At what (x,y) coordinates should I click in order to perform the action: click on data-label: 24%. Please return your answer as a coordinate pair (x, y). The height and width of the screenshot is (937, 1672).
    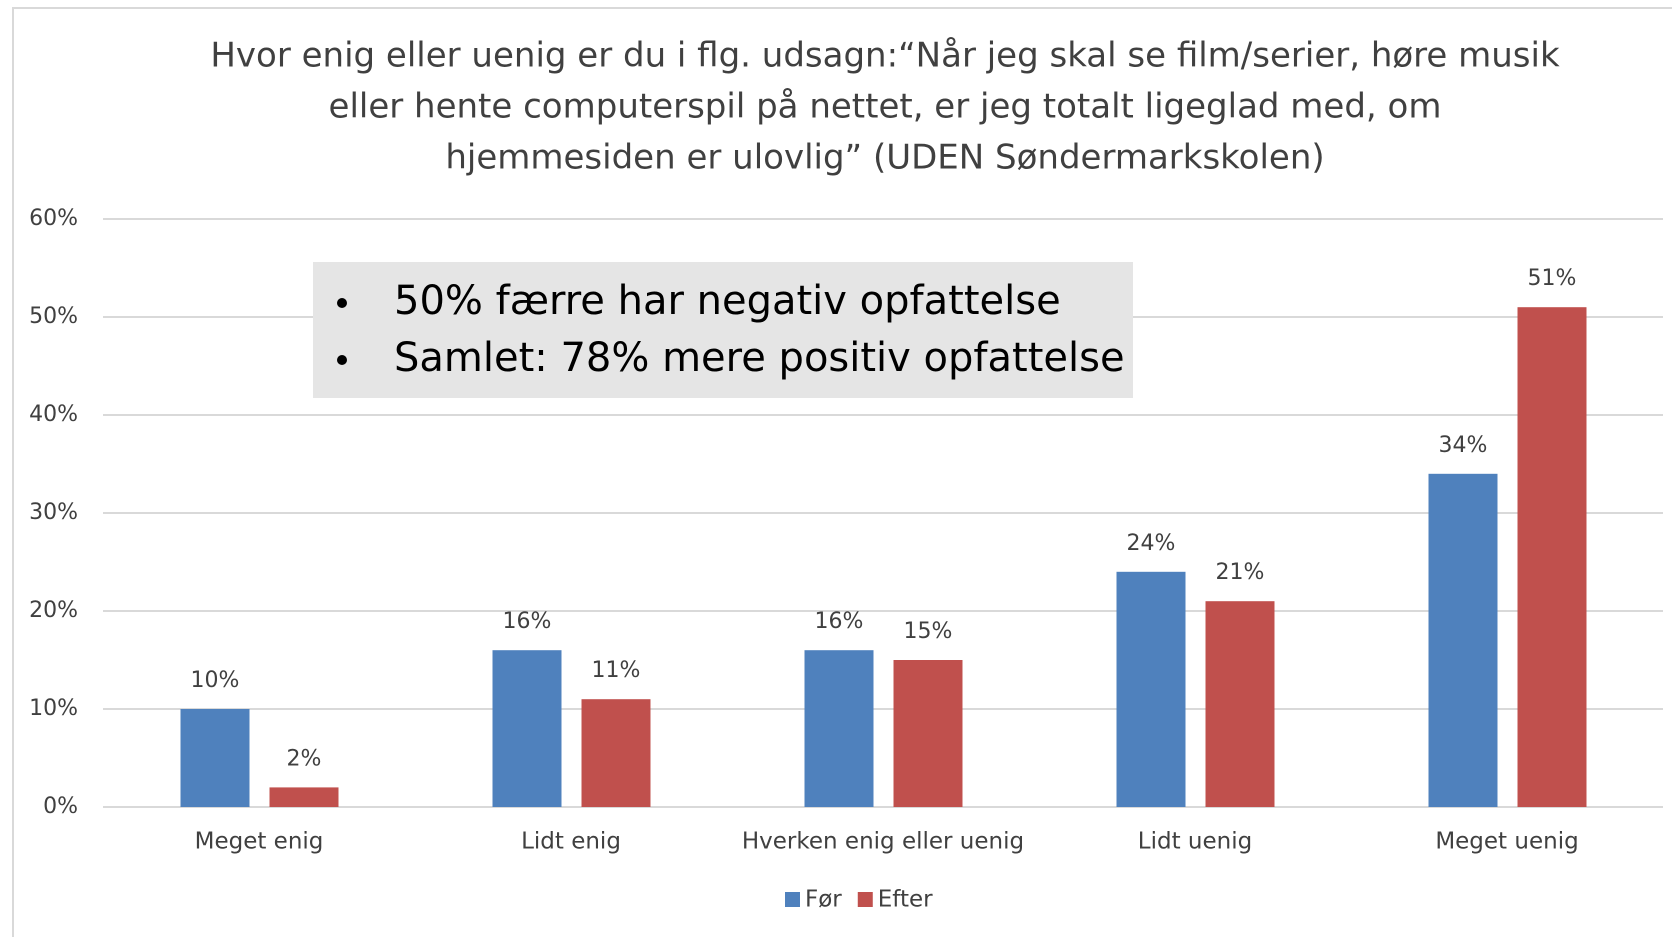
    Looking at the image, I should click on (1151, 543).